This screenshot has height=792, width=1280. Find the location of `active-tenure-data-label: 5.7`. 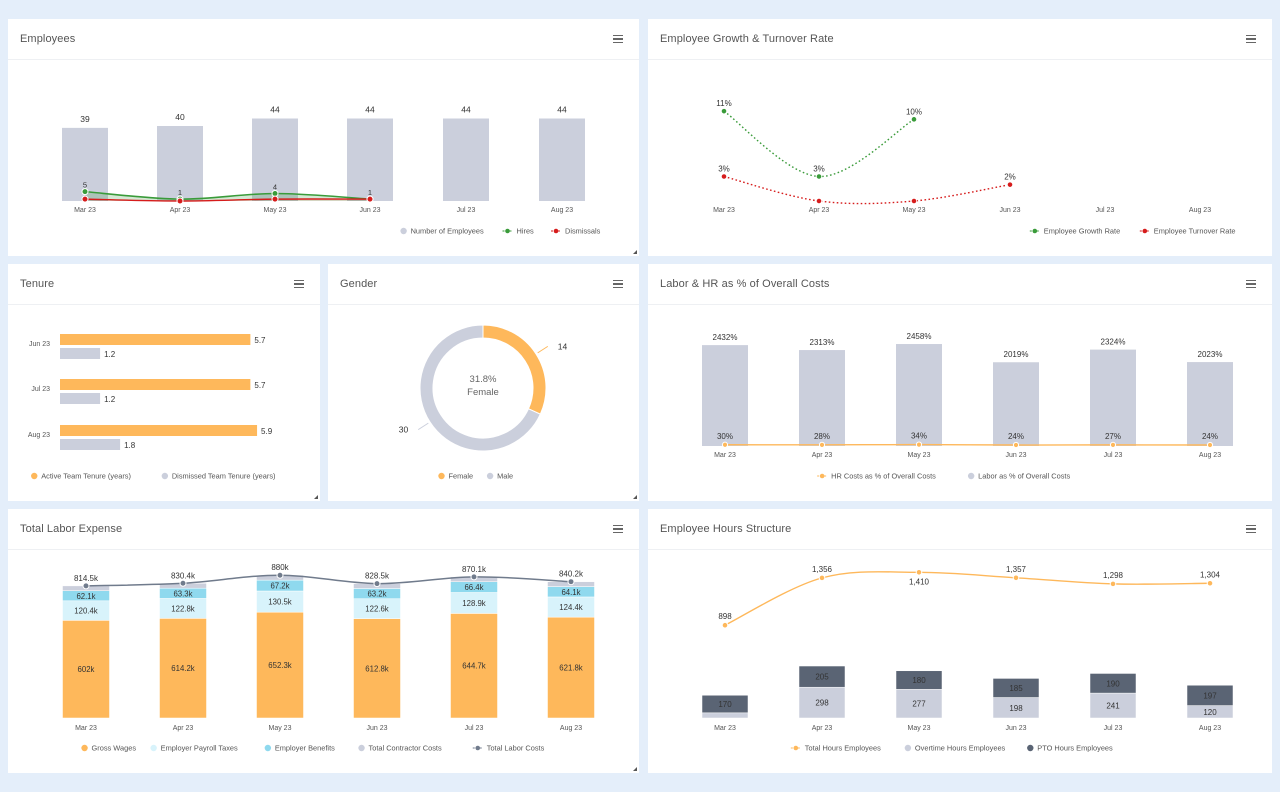

active-tenure-data-label: 5.7 is located at coordinates (260, 385).